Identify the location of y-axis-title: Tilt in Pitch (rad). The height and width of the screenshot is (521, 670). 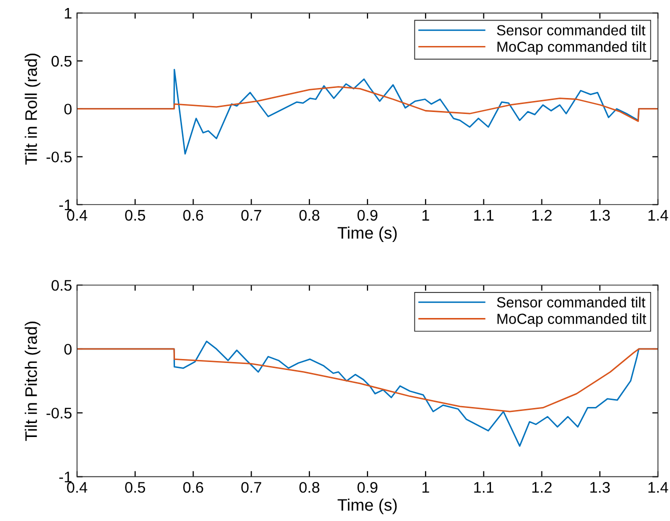
(32, 381).